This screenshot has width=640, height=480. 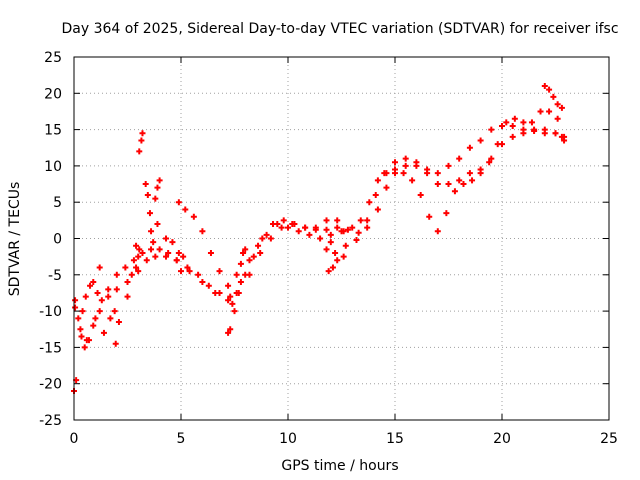 What do you see at coordinates (53, 94) in the screenshot?
I see `y-tick-label: 20` at bounding box center [53, 94].